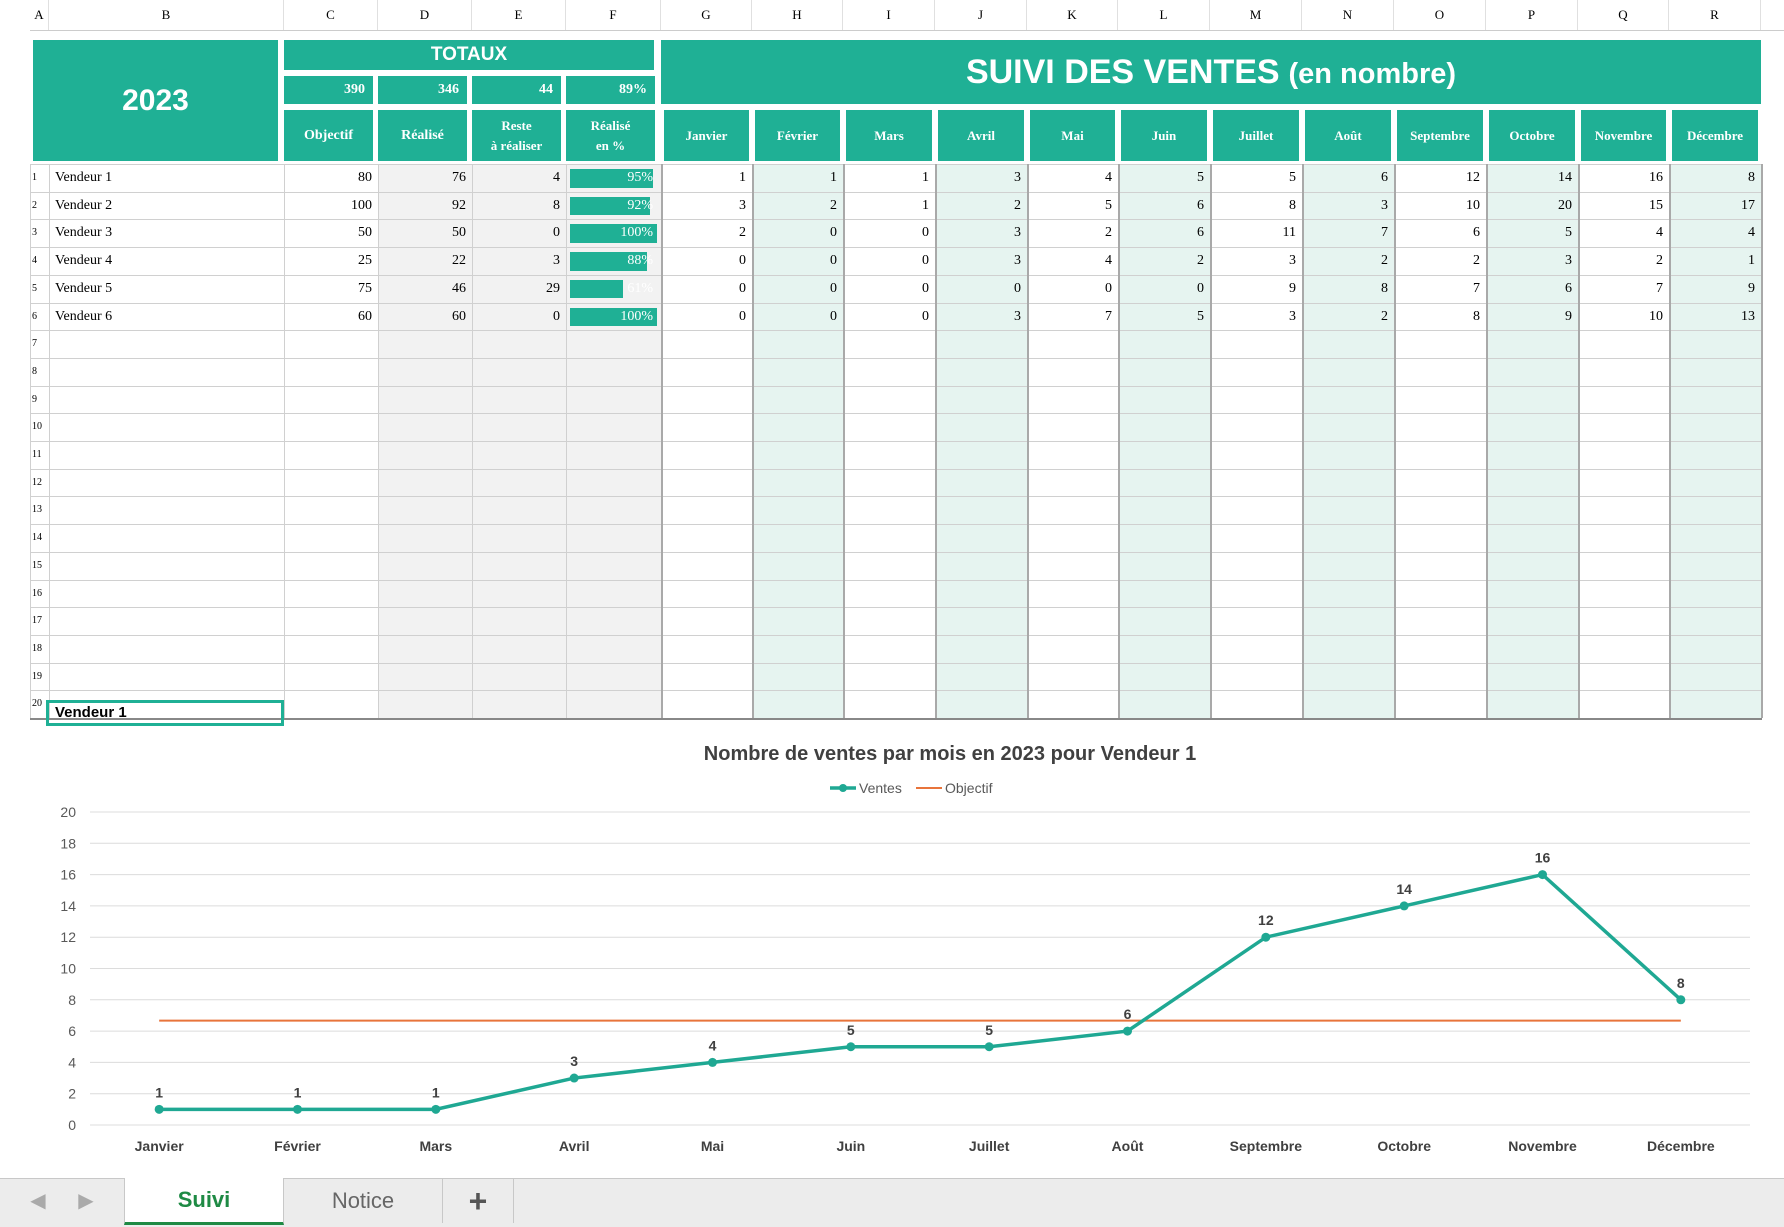 Image resolution: width=1784 pixels, height=1227 pixels. I want to click on month-value-décembre: 8, so click(1751, 177).